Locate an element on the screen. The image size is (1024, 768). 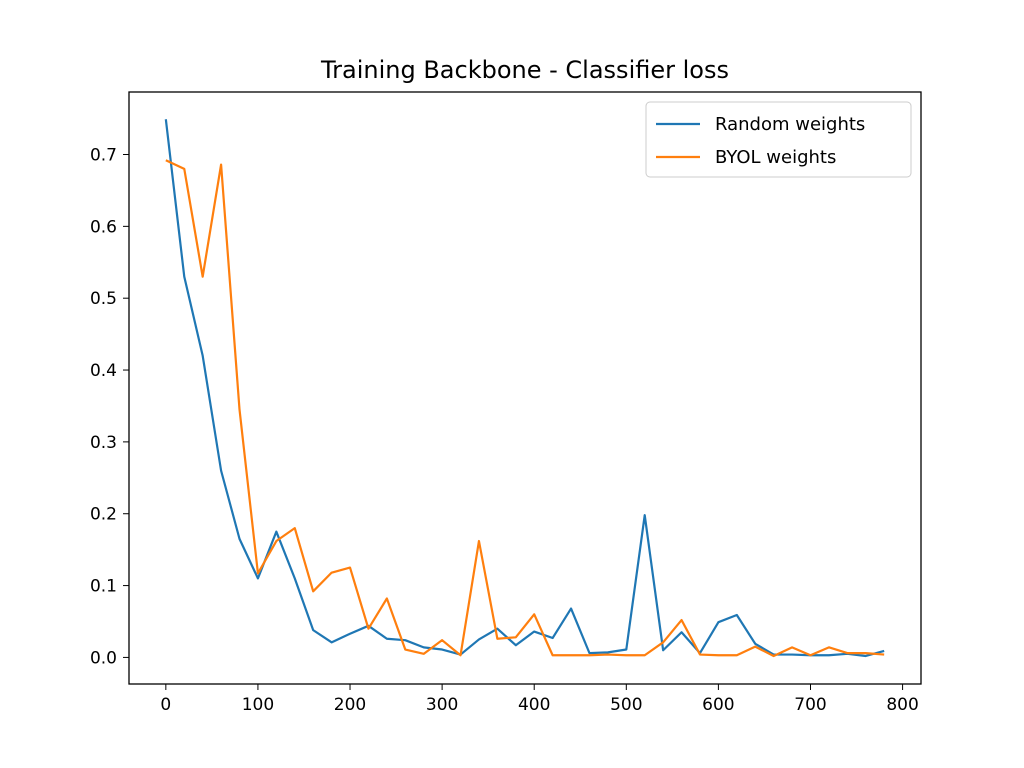
y-tick-label: 0.3 is located at coordinates (103, 443).